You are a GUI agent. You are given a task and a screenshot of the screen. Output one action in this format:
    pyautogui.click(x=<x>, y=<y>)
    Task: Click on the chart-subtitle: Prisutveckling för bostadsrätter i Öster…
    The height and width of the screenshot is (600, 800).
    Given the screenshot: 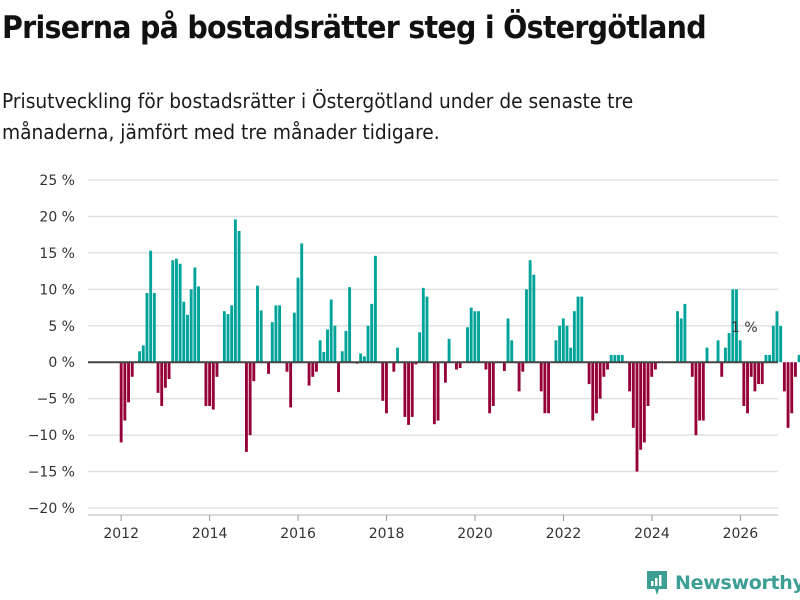 What is the action you would take?
    pyautogui.click(x=318, y=116)
    